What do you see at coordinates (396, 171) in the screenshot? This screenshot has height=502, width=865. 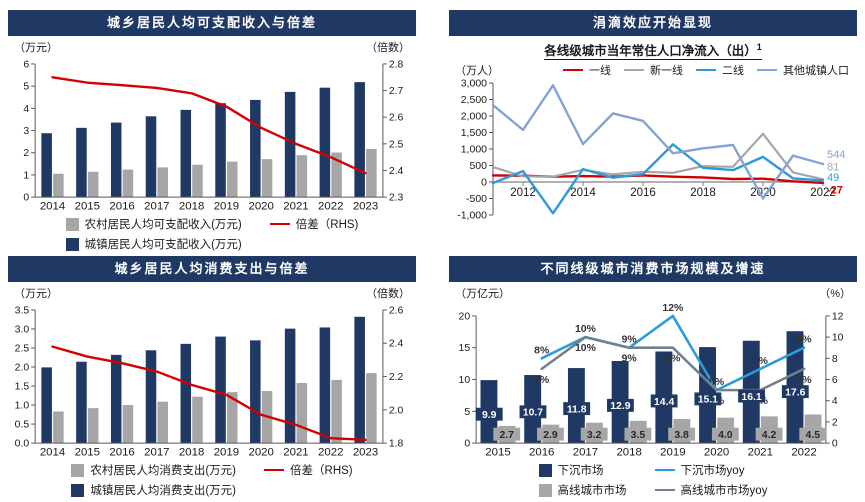 I see `right-axis-tick-label: 2.4` at bounding box center [396, 171].